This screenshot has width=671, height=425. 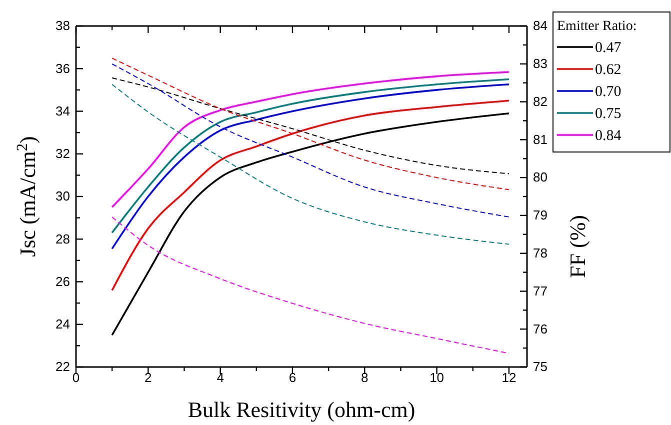 What do you see at coordinates (63, 68) in the screenshot?
I see `y-tick-label: 36` at bounding box center [63, 68].